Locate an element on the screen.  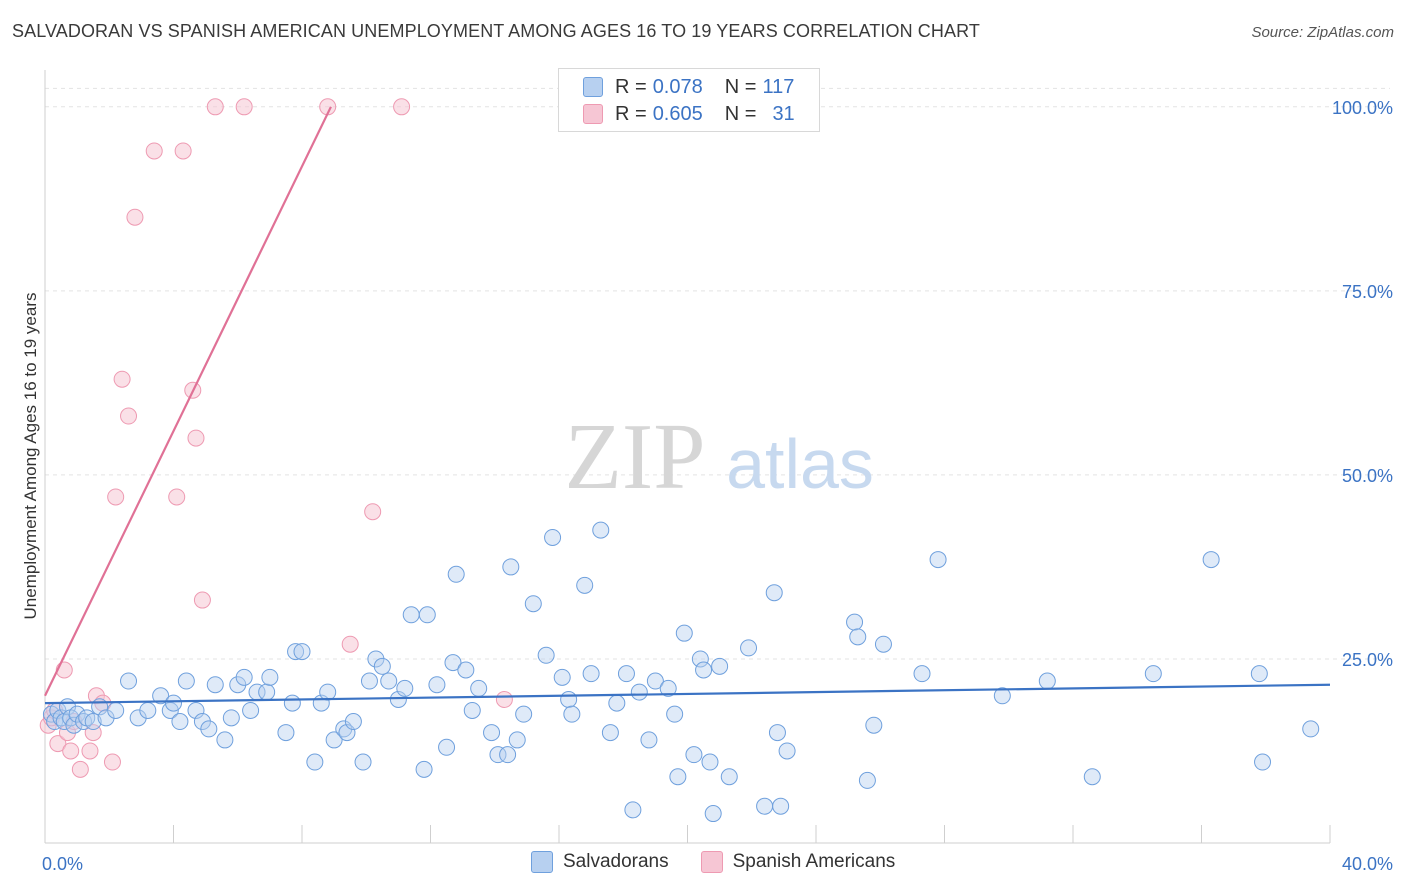
legend-label-spanish: Spanish Americans is located at coordinates (814, 861).